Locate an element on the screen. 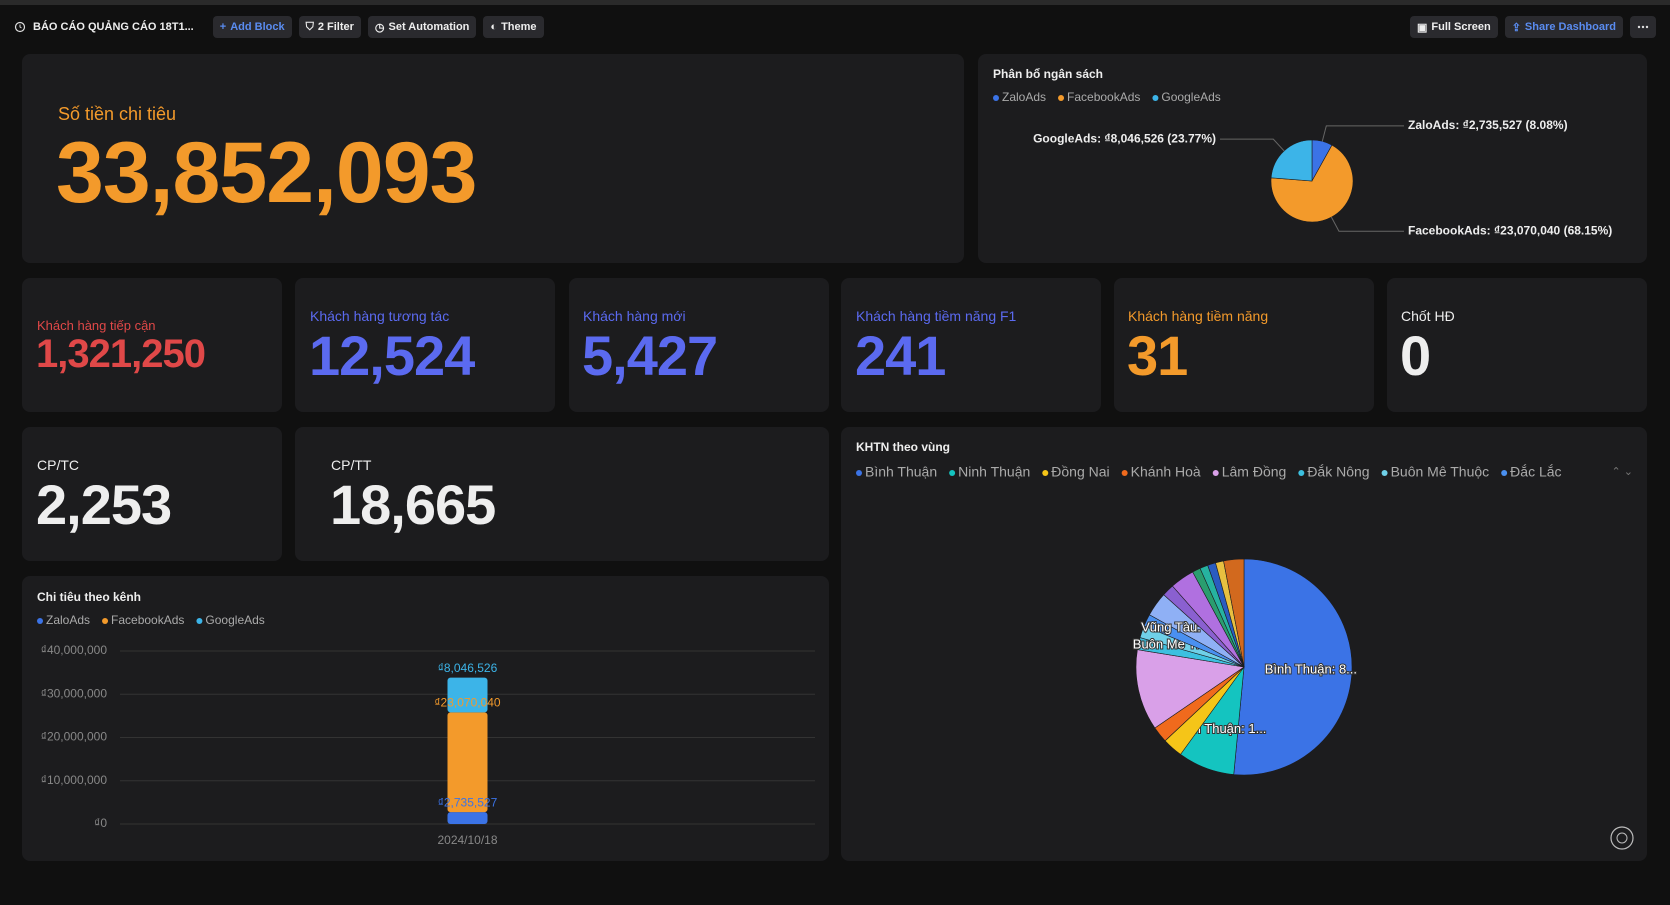 This screenshot has height=905, width=1670. kpi-value: 31 is located at coordinates (1157, 355).